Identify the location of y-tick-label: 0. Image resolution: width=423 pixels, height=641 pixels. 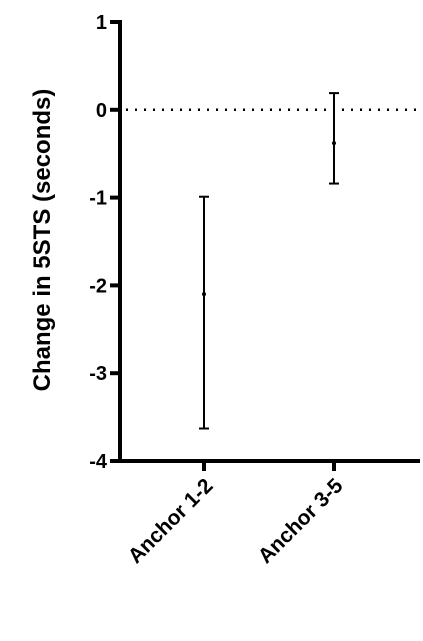
(101, 111).